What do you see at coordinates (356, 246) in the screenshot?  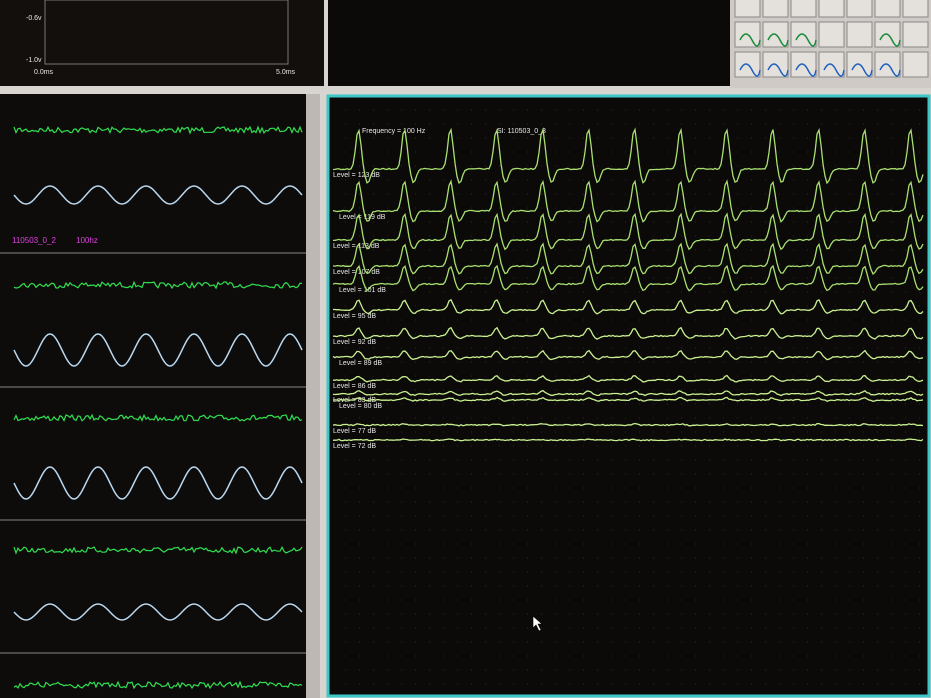 I see `level-label: Level = 113 dB` at bounding box center [356, 246].